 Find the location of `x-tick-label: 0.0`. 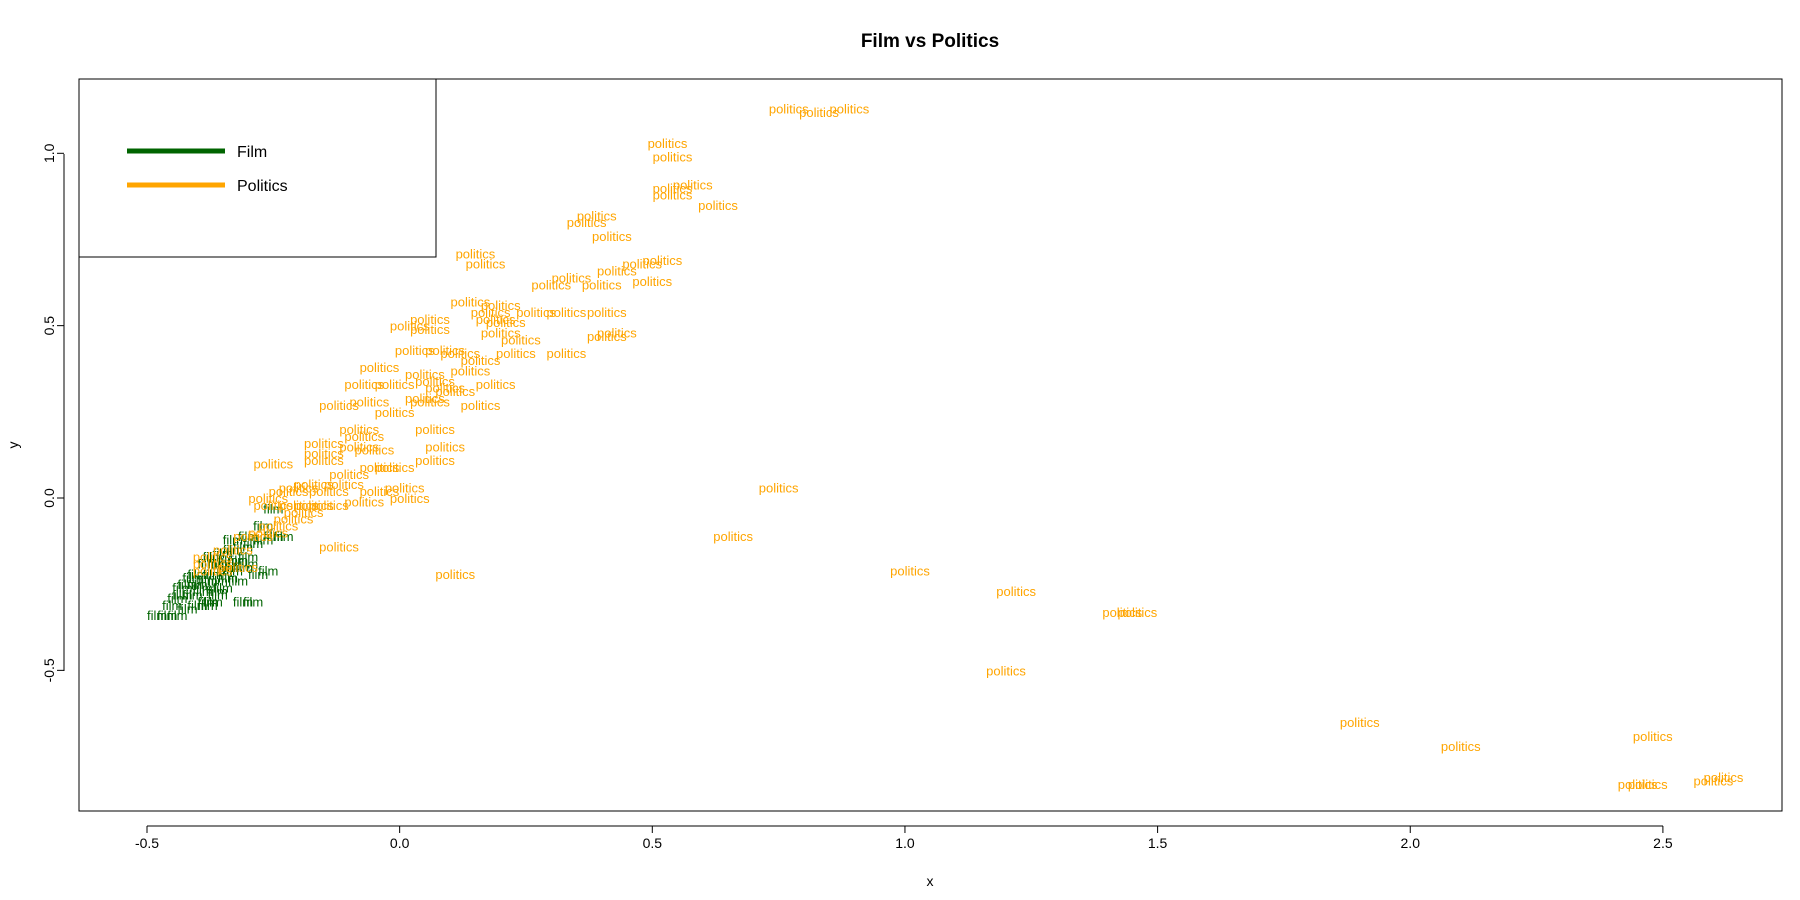

x-tick-label: 0.0 is located at coordinates (400, 843).